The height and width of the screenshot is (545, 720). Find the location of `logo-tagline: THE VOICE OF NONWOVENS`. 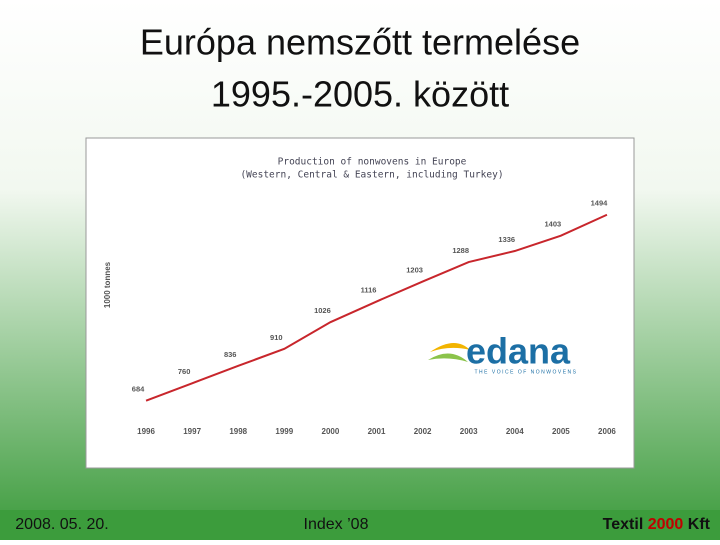

logo-tagline: THE VOICE OF NONWOVENS is located at coordinates (525, 372).